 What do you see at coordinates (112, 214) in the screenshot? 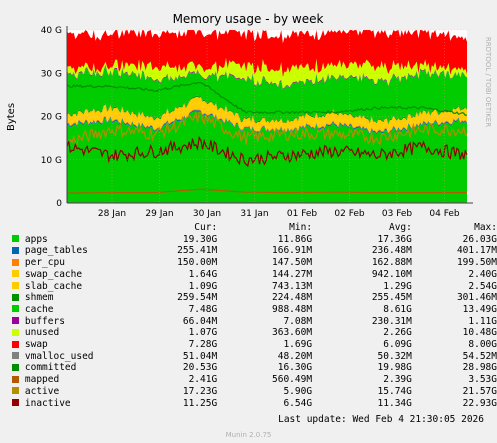
I see `x-tick-label: 28 Jan` at bounding box center [112, 214].